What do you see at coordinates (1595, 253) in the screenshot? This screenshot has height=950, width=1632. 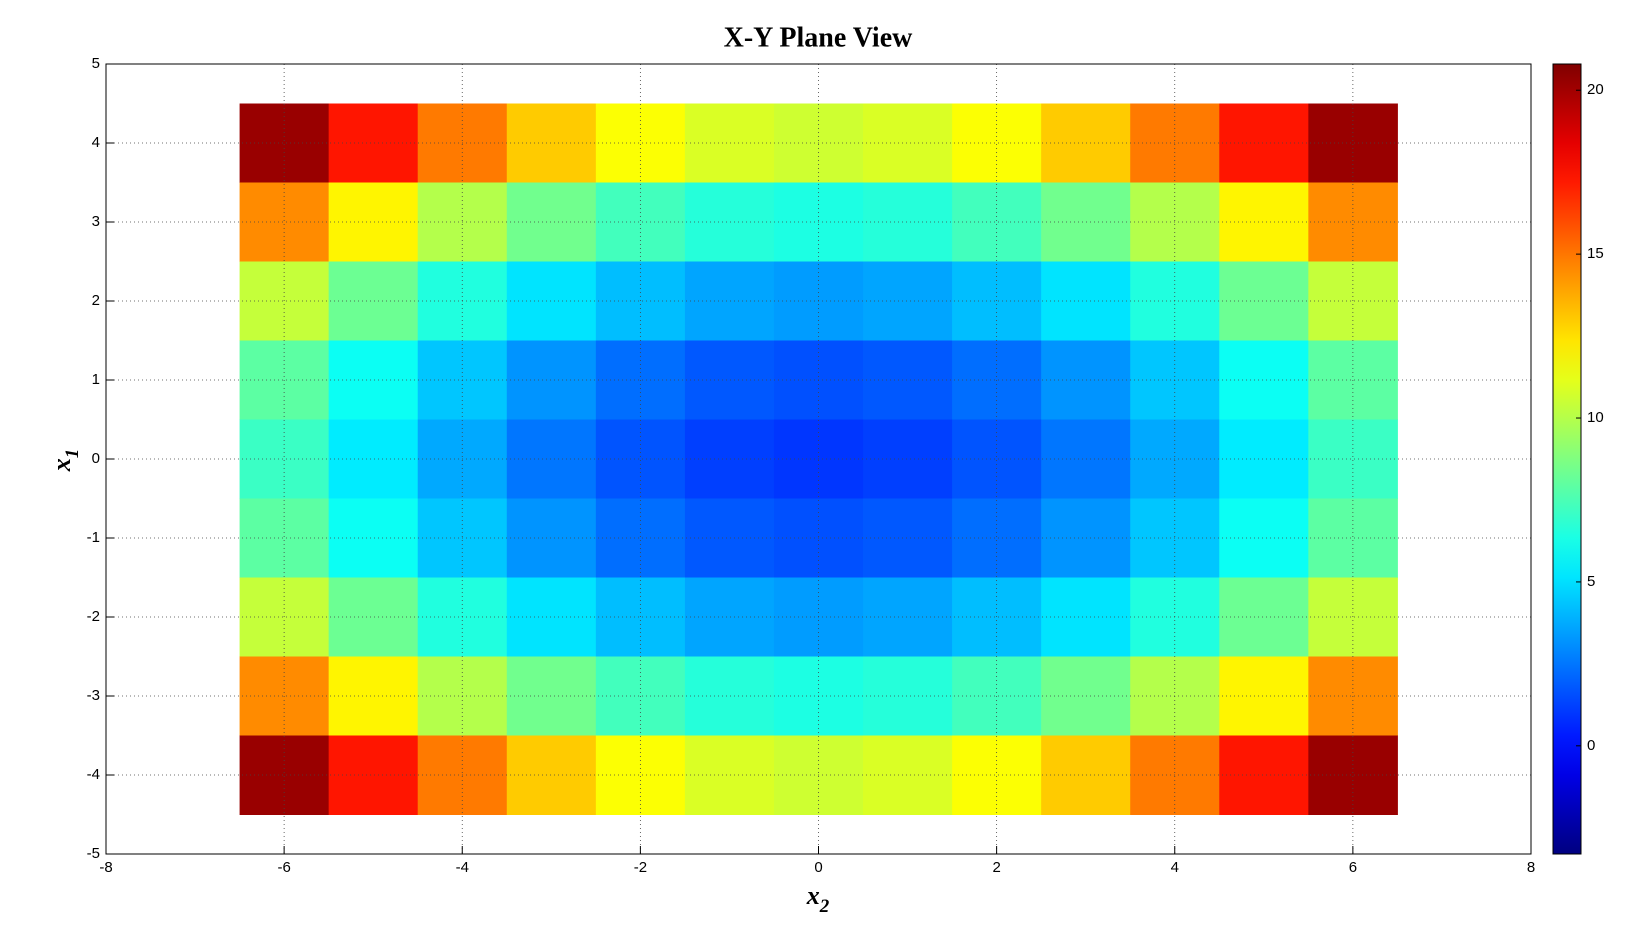 I see `colorbar-tick-label: 15` at bounding box center [1595, 253].